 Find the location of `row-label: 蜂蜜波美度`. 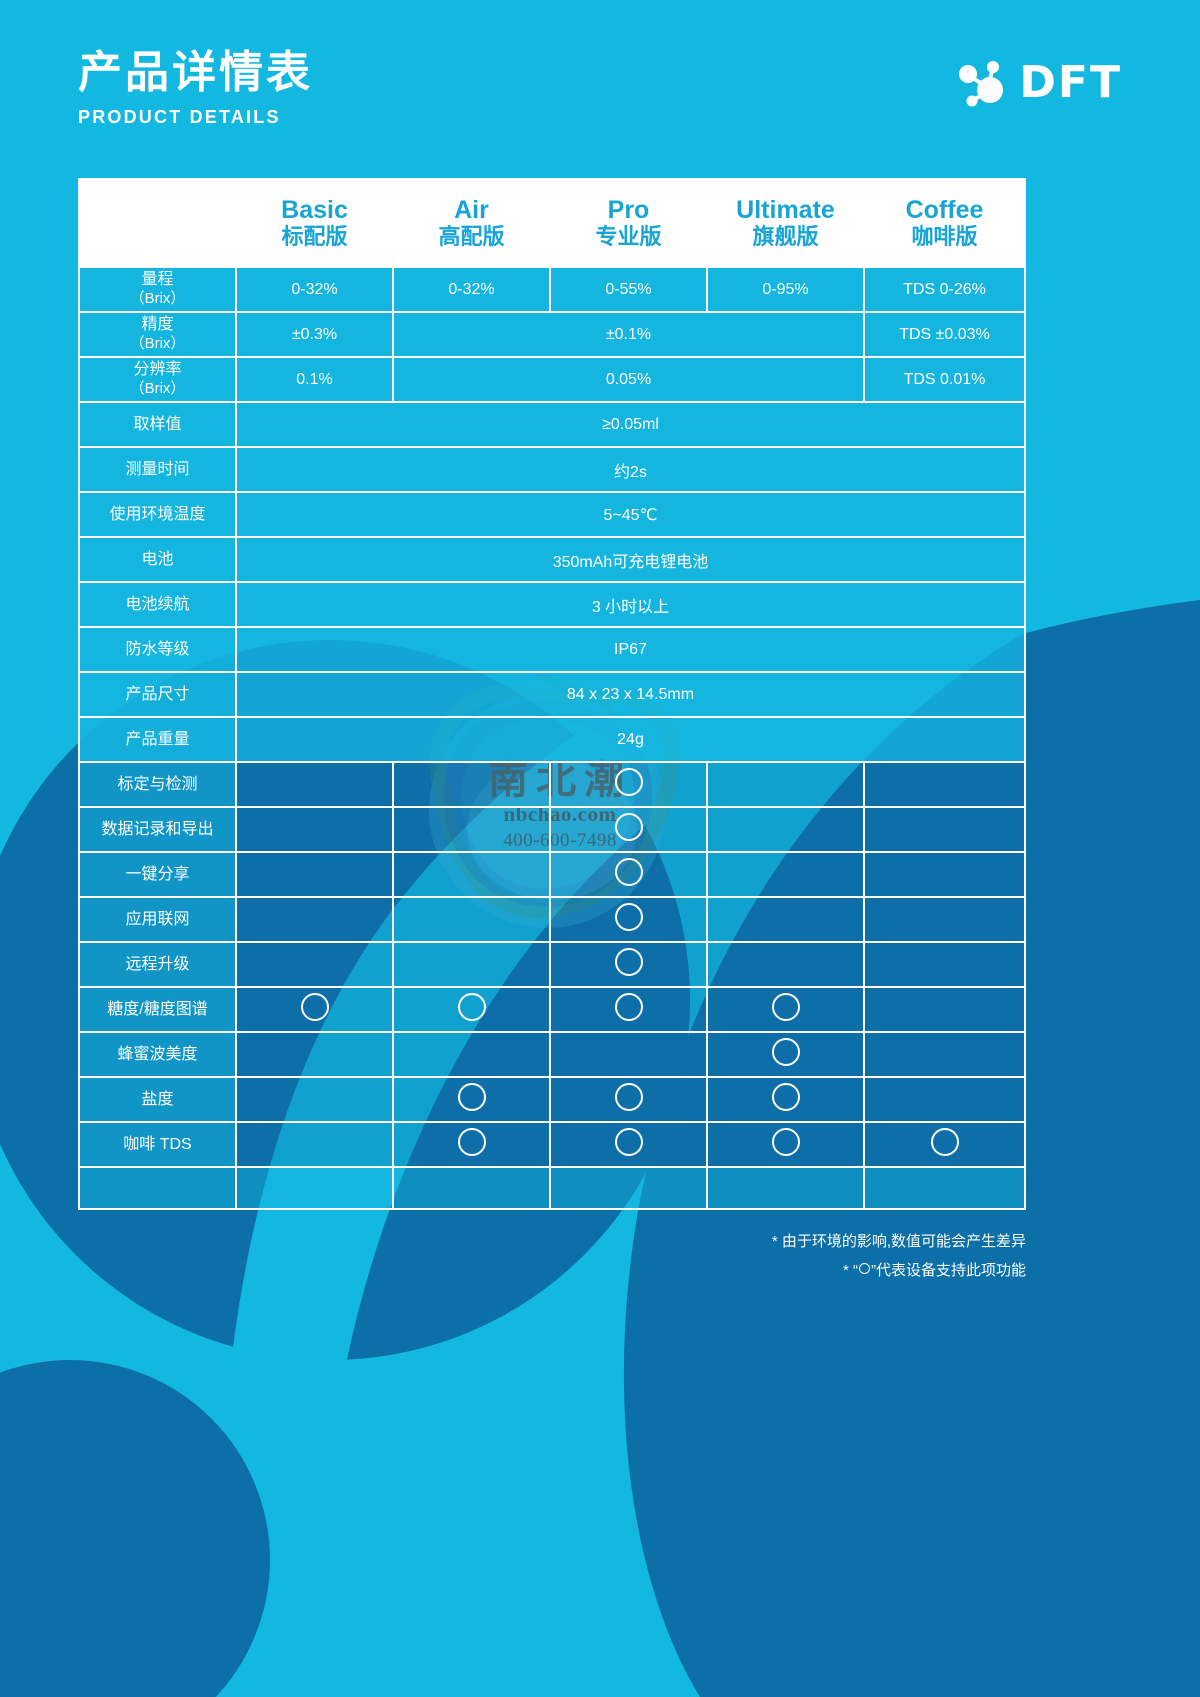

row-label: 蜂蜜波美度 is located at coordinates (157, 1055).